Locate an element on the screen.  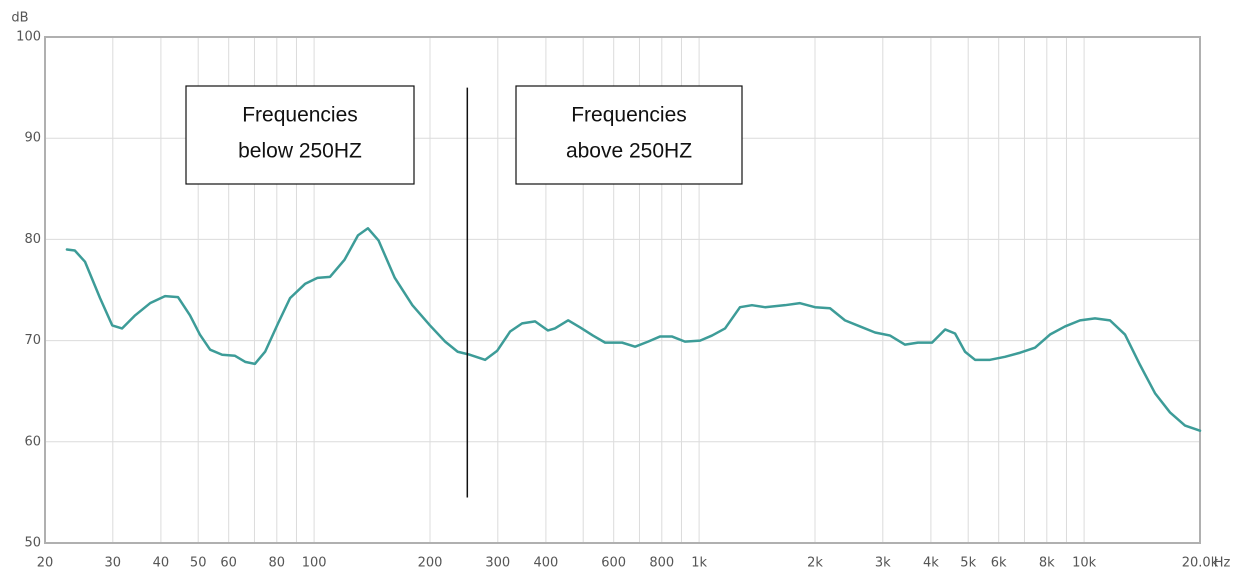
x-tick-label: 100 is located at coordinates (314, 563).